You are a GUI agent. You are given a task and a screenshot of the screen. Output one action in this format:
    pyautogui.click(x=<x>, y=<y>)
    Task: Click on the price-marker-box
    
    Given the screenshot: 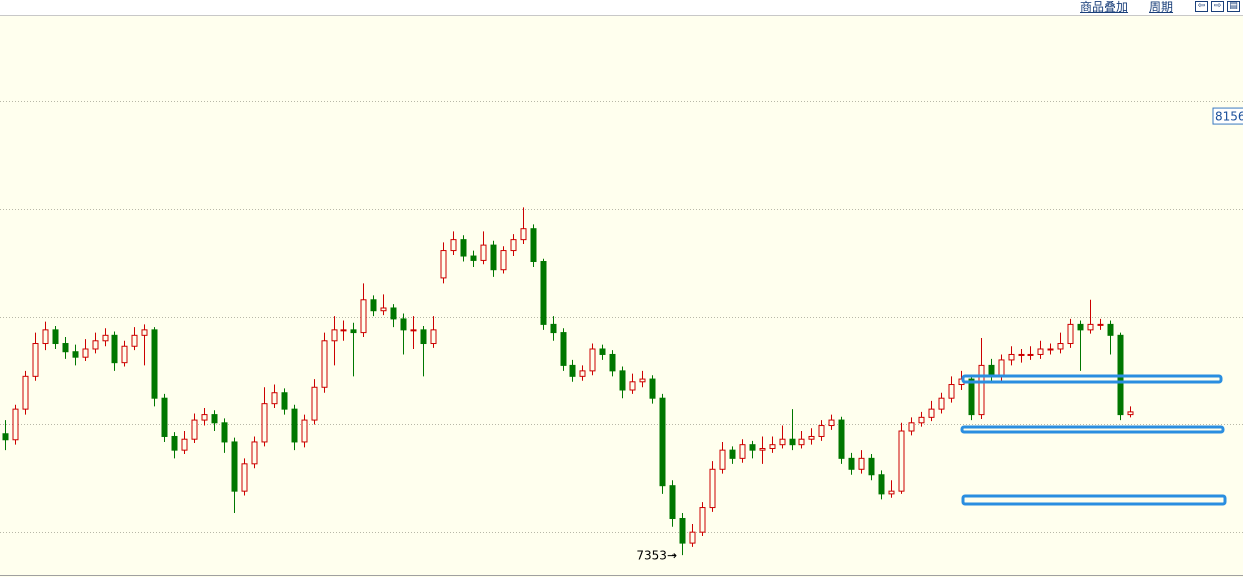 What is the action you would take?
    pyautogui.click(x=1227, y=116)
    